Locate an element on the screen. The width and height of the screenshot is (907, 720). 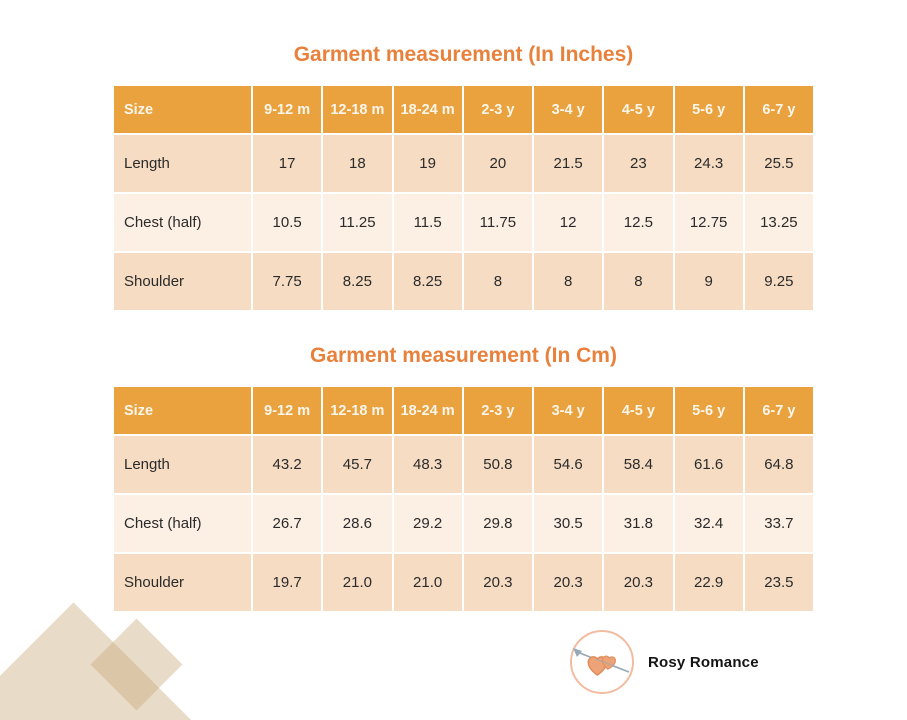
table-cell: 61.6 is located at coordinates (708, 464).